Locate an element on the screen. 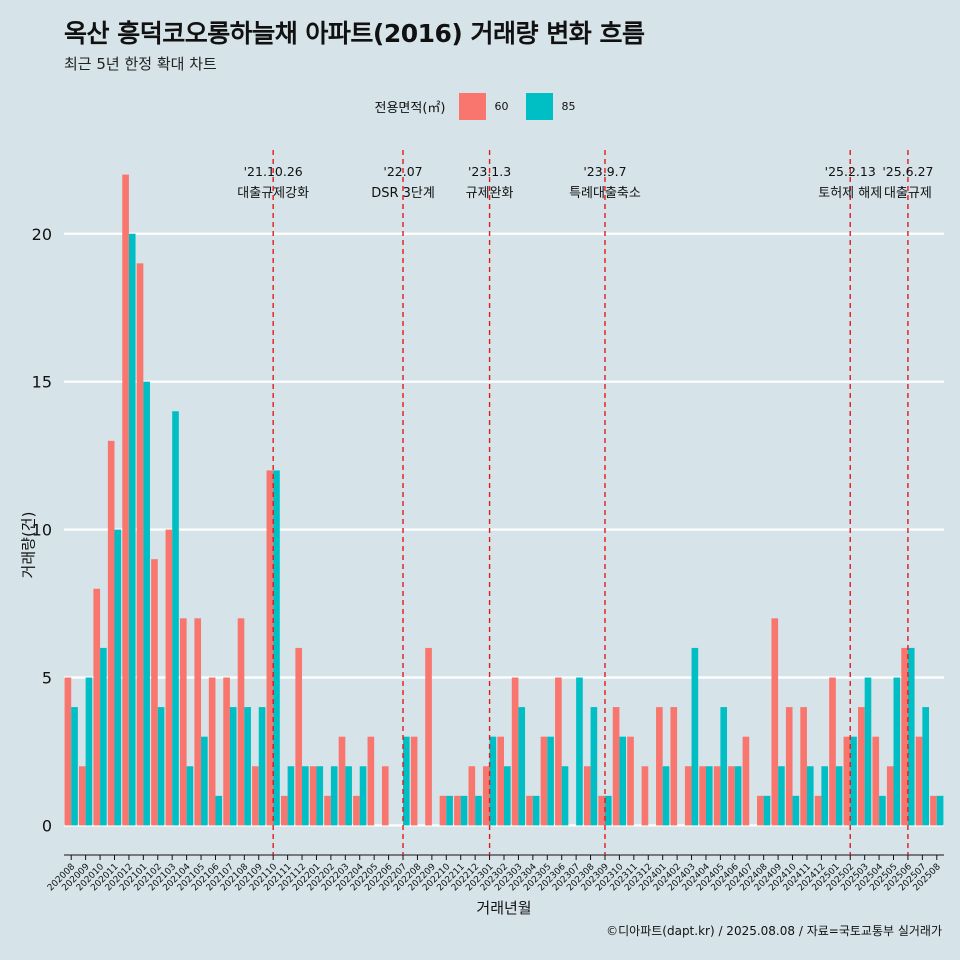 Image resolution: width=960 pixels, height=960 pixels. y-axis-label: 거래량(건) is located at coordinates (28, 545).